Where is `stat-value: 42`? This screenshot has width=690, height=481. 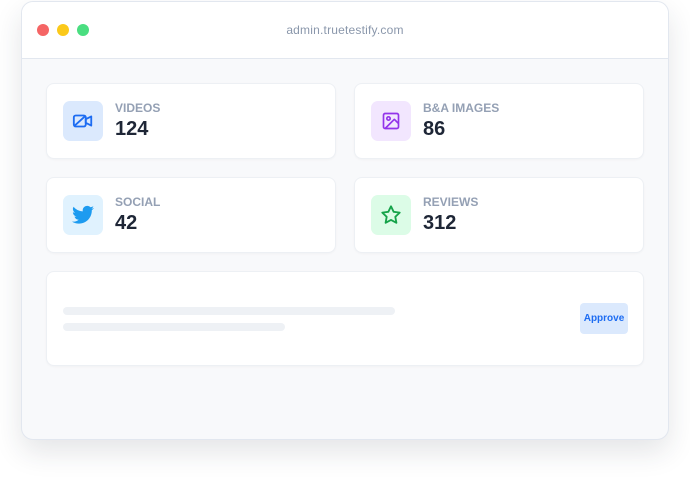 stat-value: 42 is located at coordinates (126, 223).